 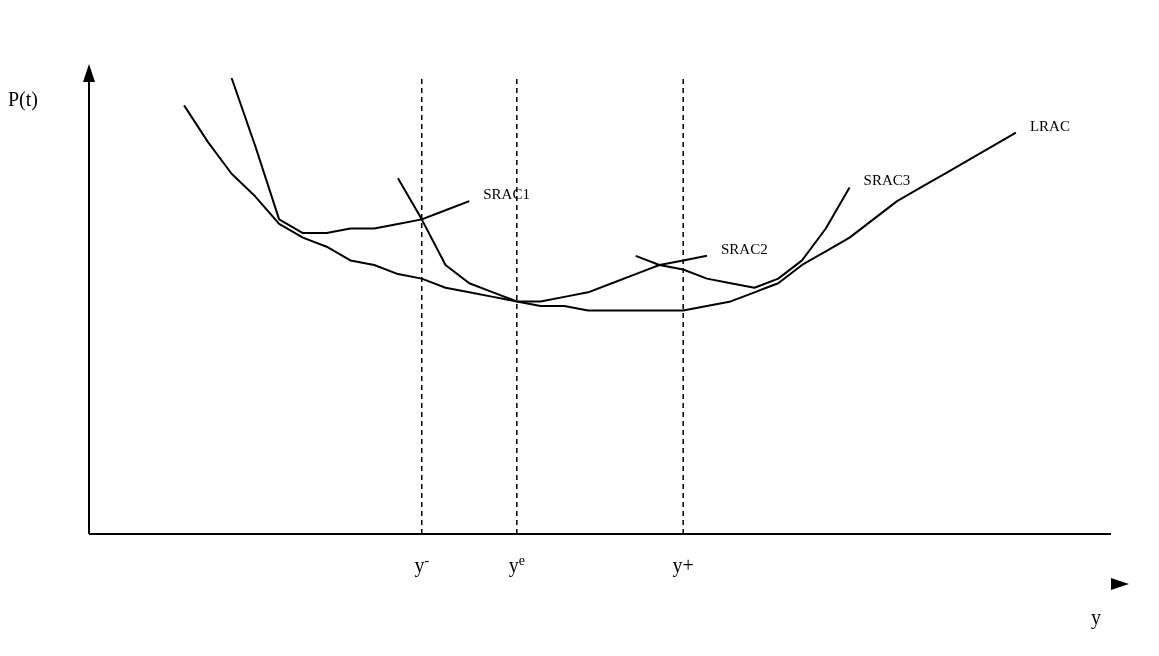 I want to click on x-tick-label: y$^{-}$, so click(x=422, y=564).